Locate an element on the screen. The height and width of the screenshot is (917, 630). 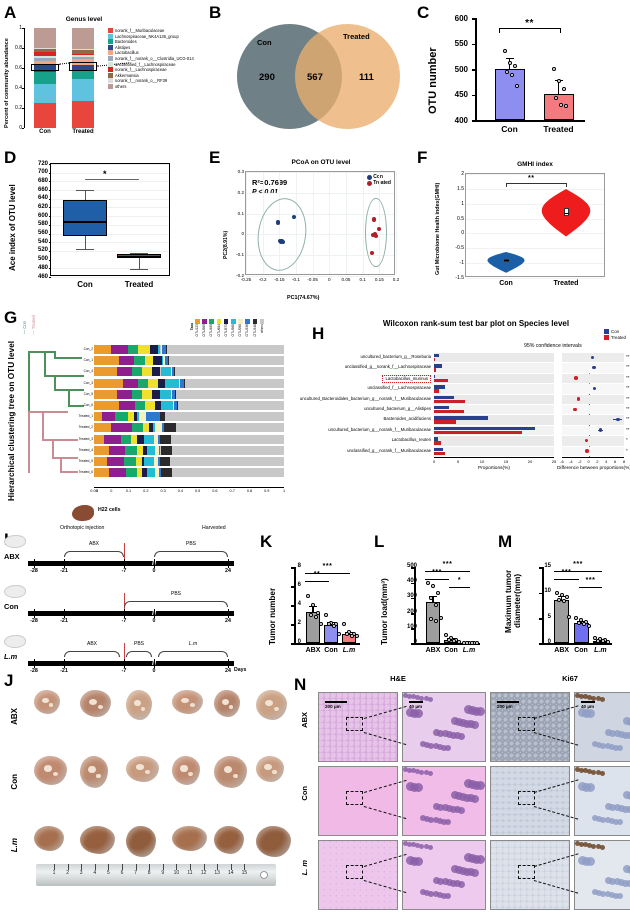
panel-d-gridline is located at coordinates (110, 243).